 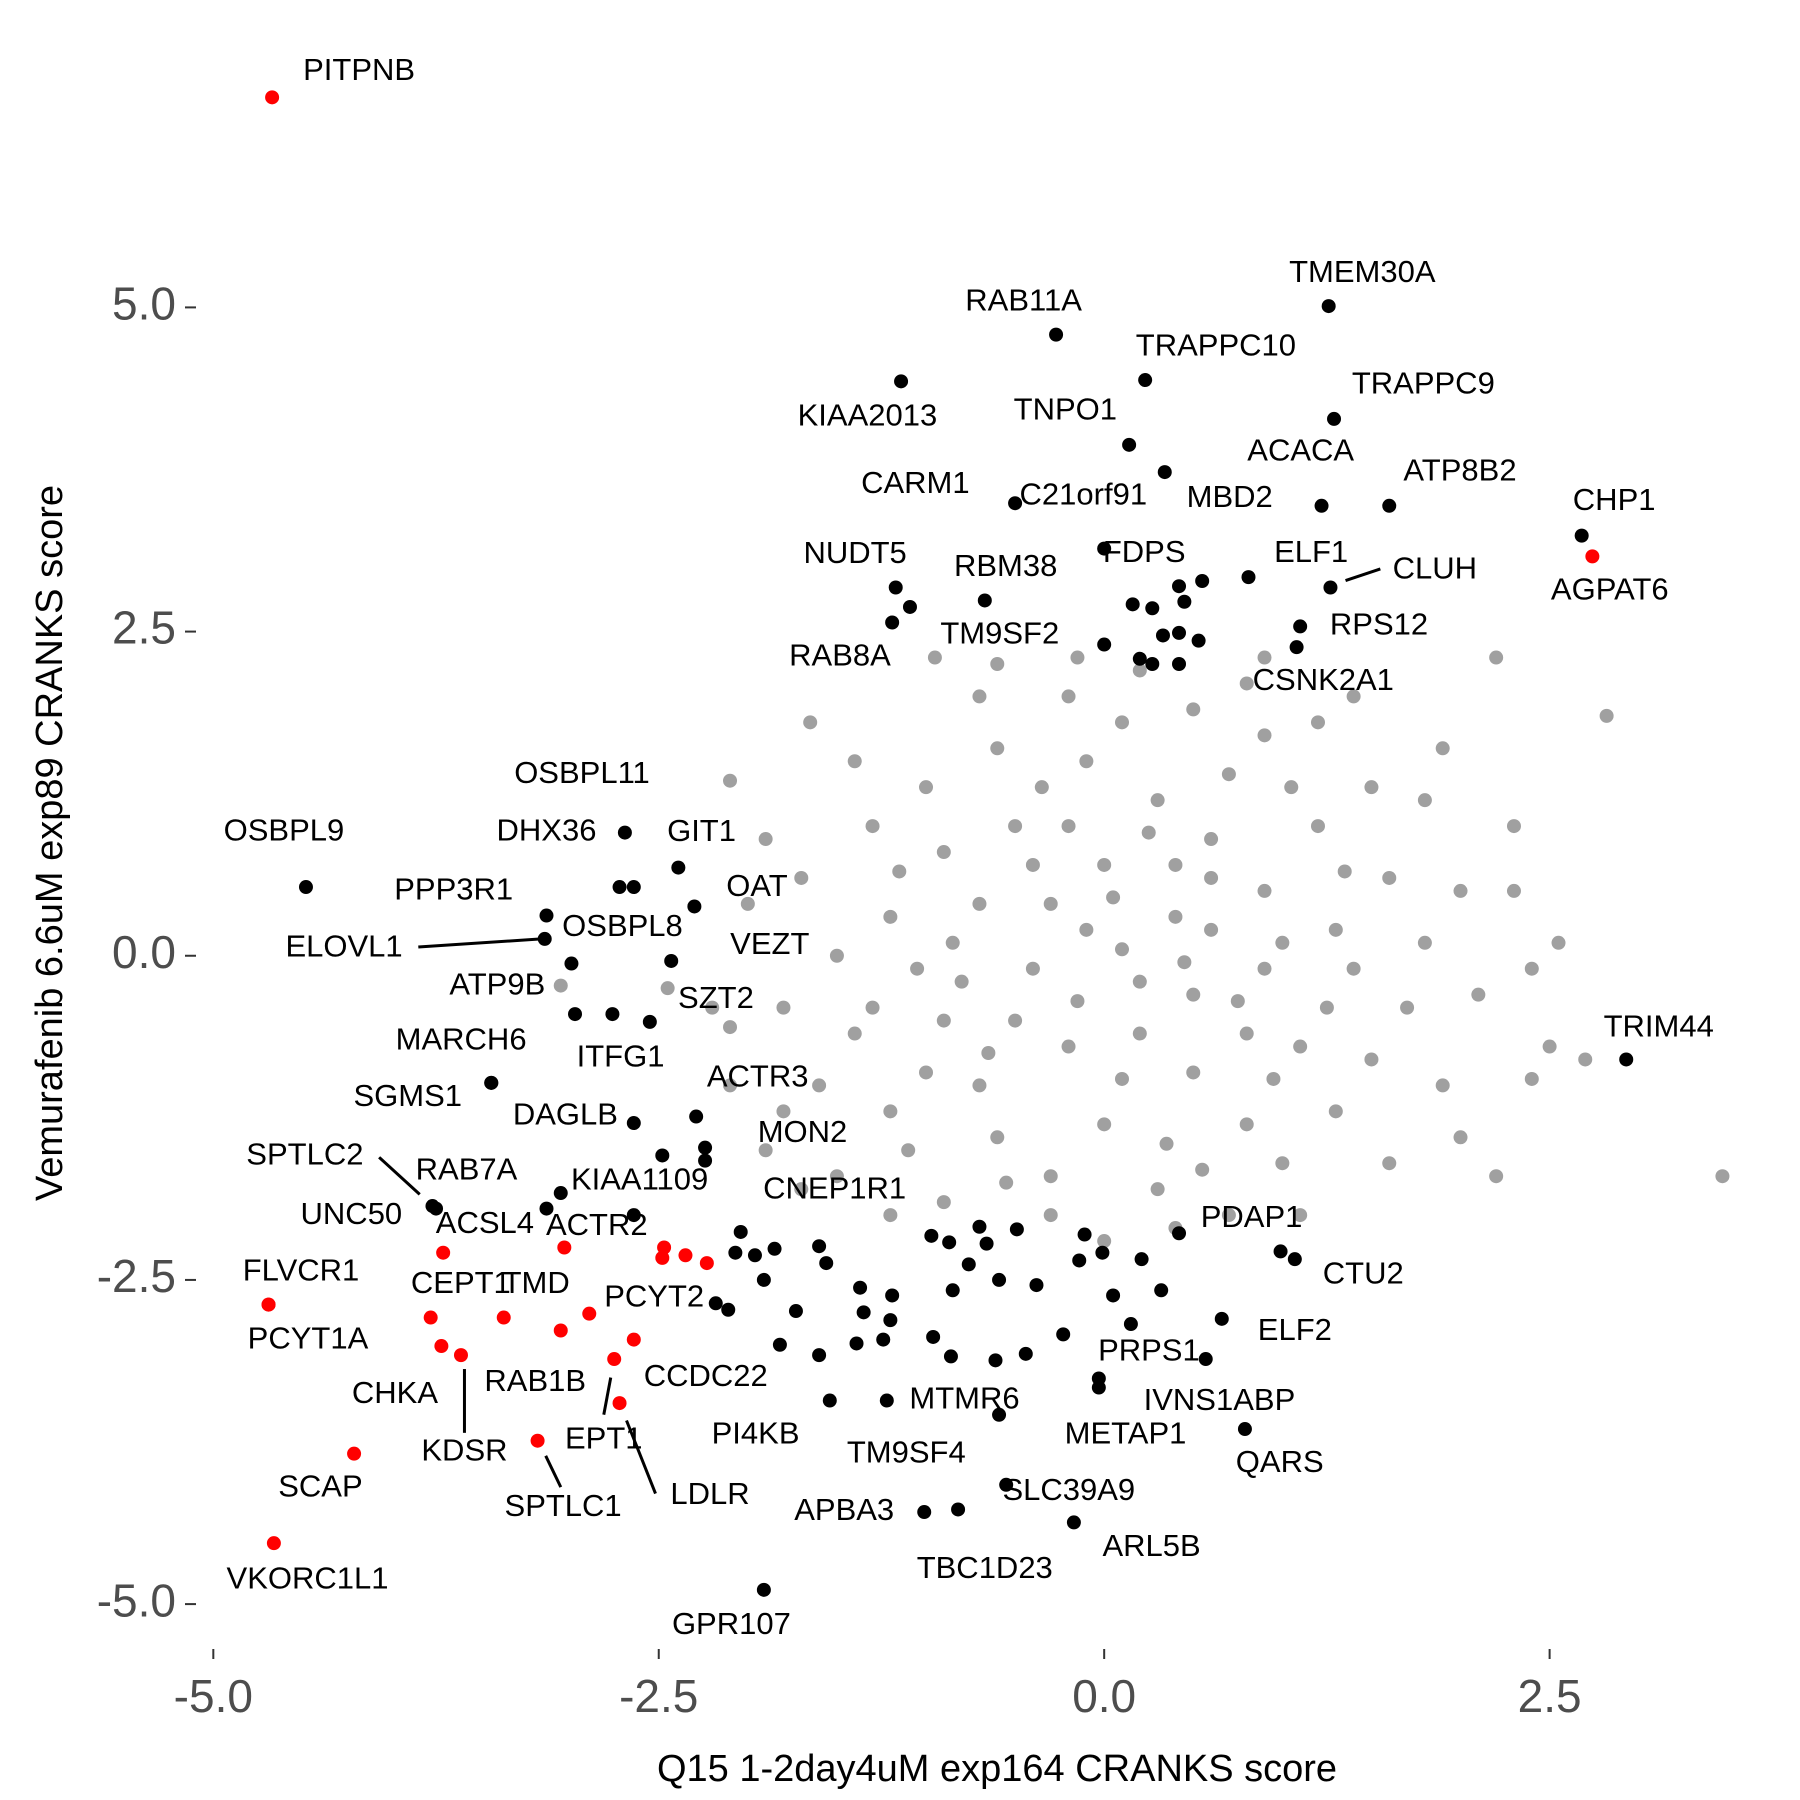 I want to click on point-label: LDLR, so click(x=709, y=1493).